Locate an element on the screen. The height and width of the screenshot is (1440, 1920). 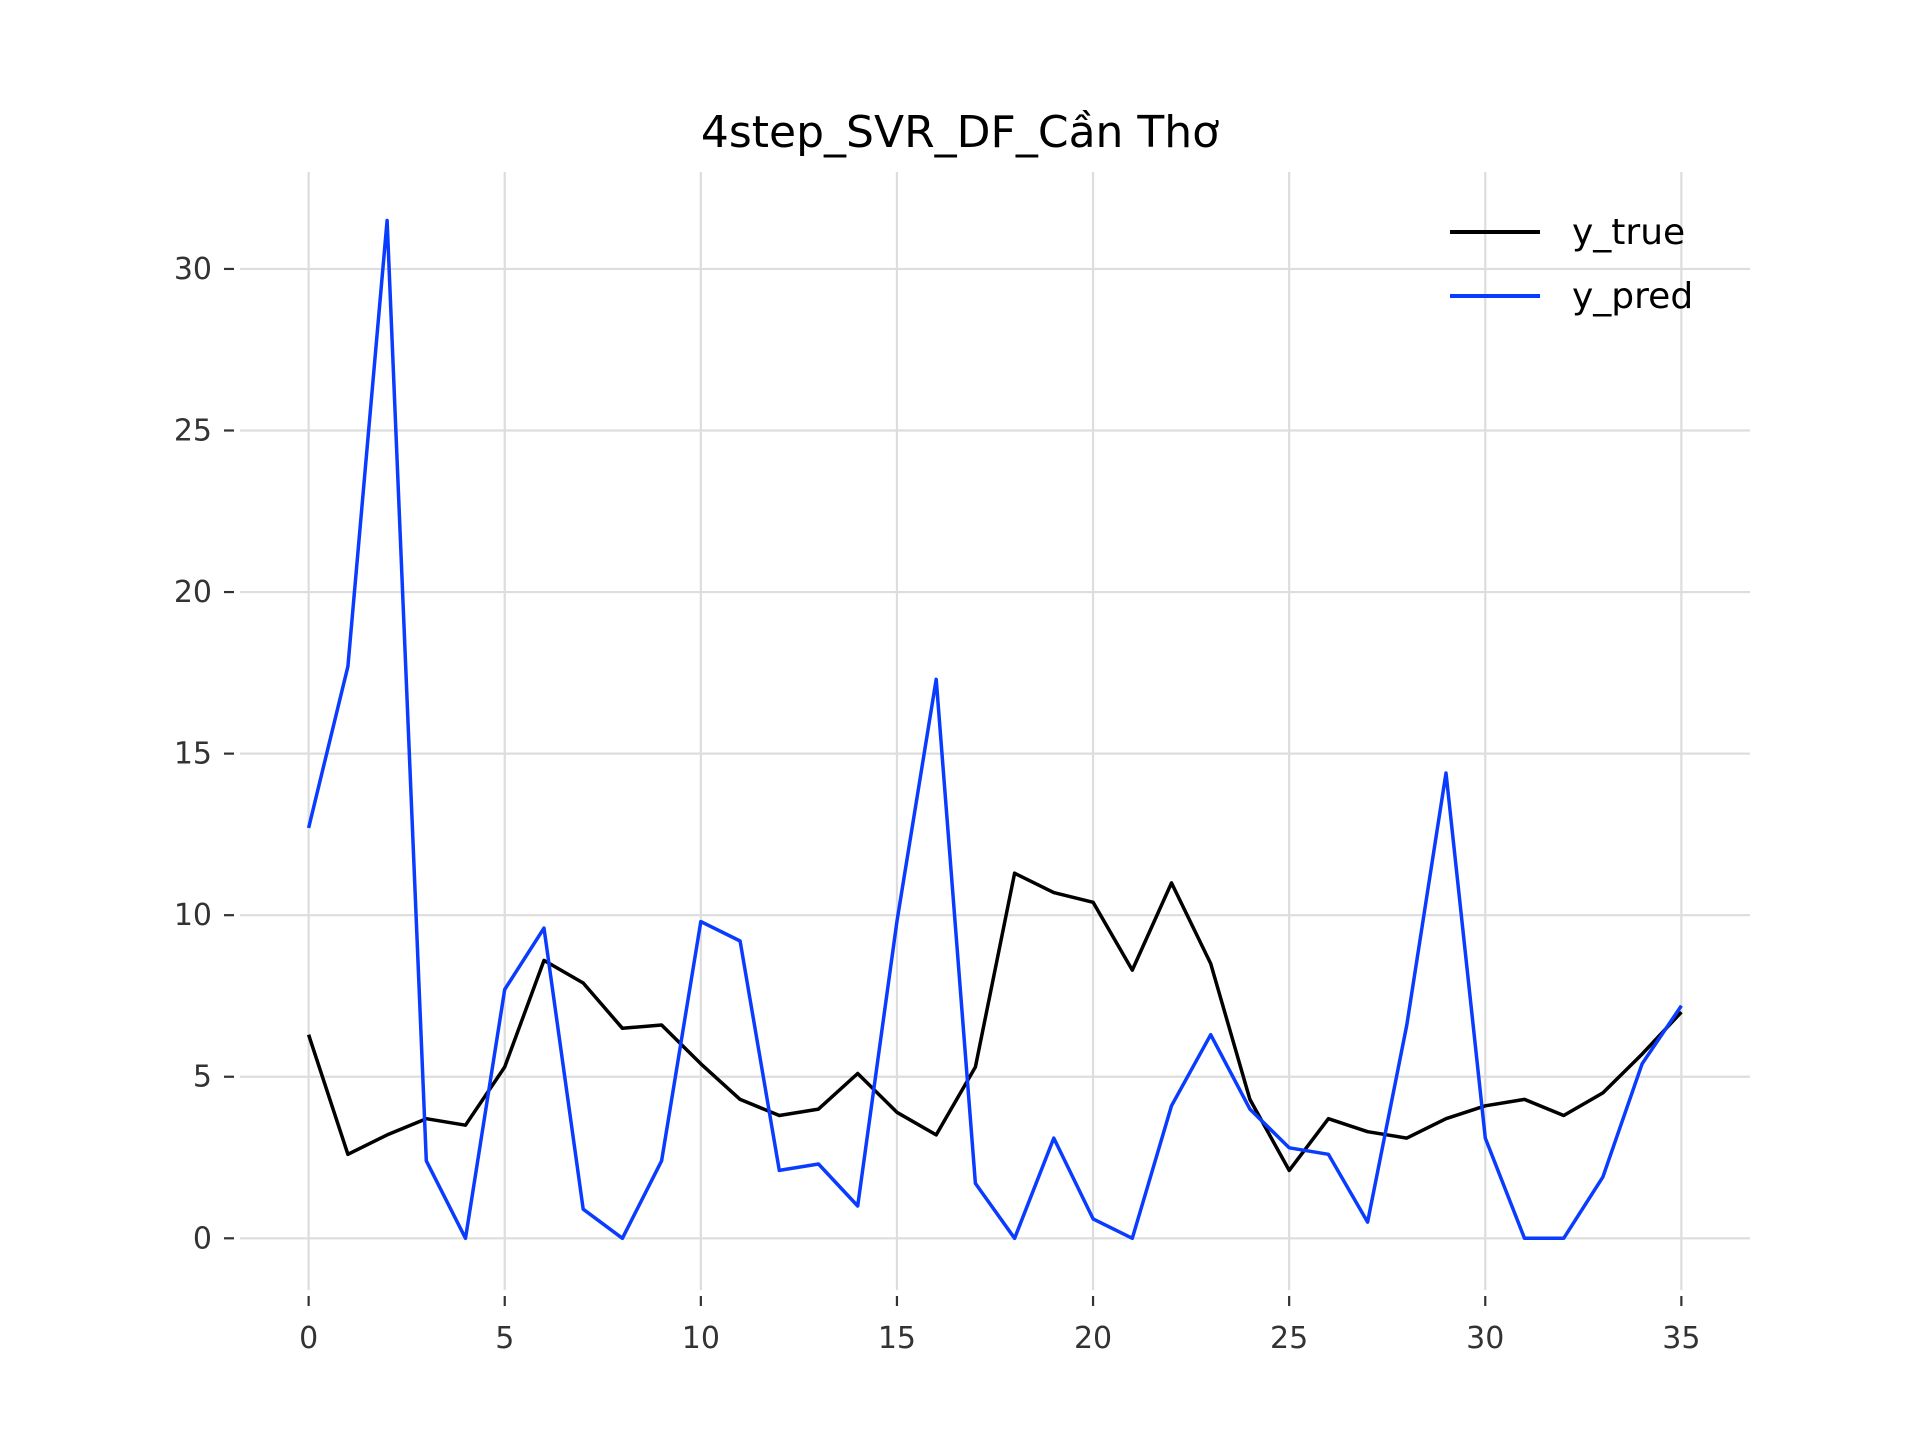
y-axis: 0 5 10 15 20 25 30 is located at coordinates (204, 754).